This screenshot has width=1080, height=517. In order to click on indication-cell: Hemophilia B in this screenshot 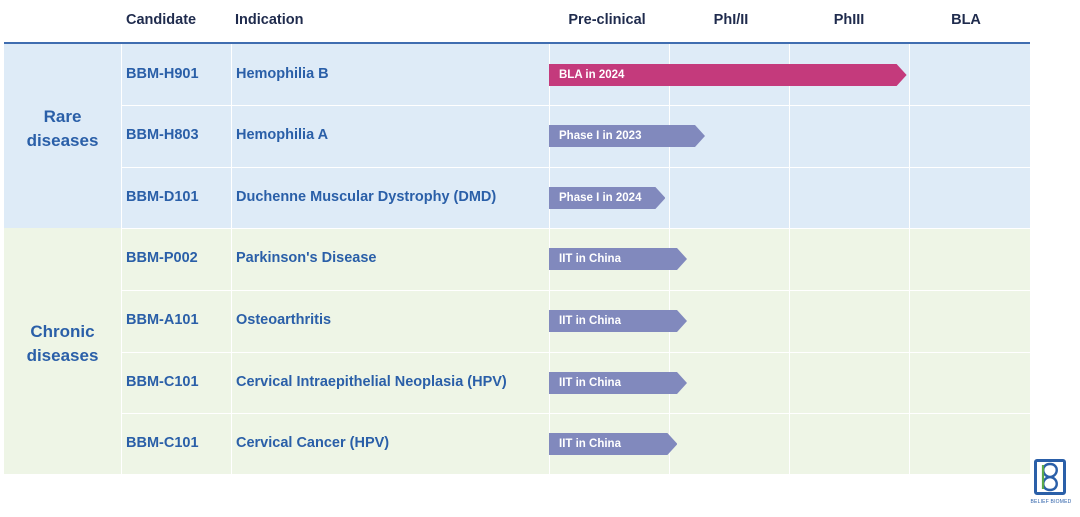, I will do `click(282, 73)`.